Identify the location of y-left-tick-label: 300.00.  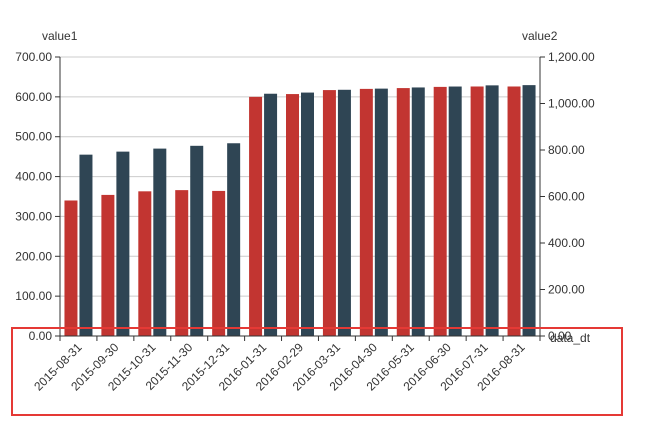
(33, 216).